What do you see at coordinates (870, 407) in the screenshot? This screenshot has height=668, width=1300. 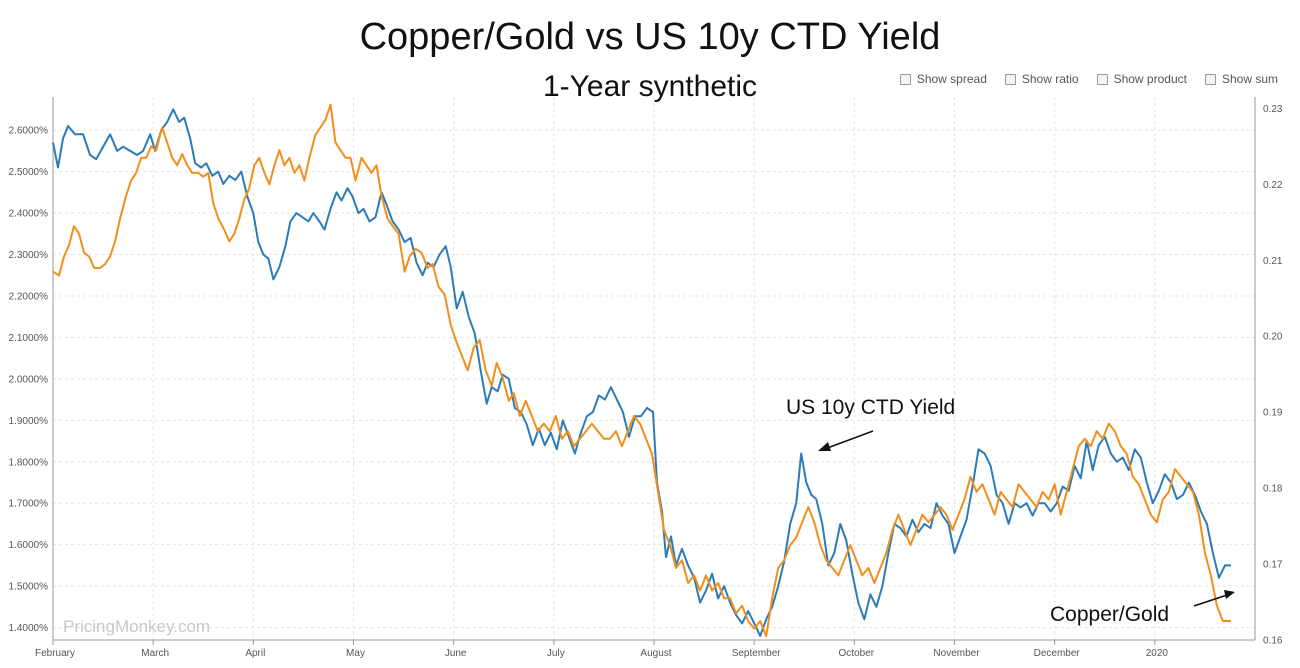 I see `yield-annotation-label: US 10y CTD Yield` at bounding box center [870, 407].